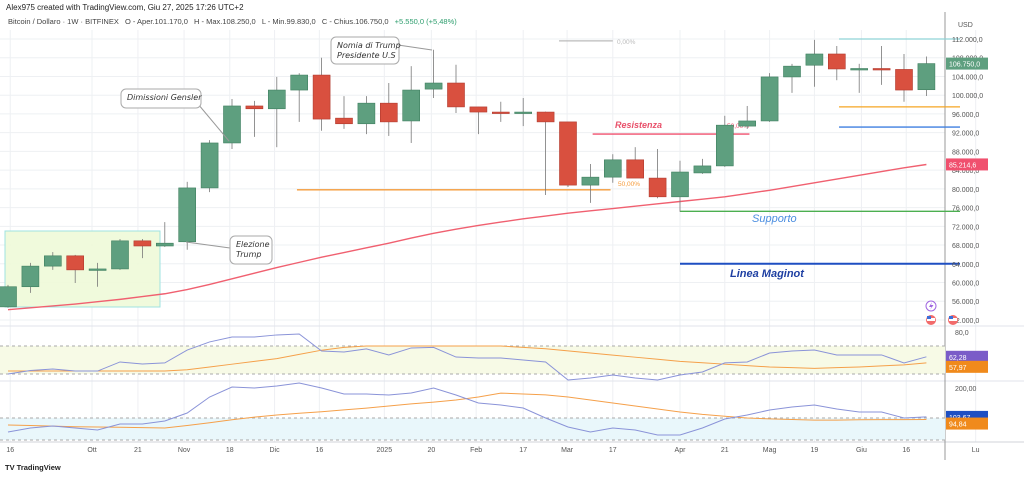  I want to click on callout-trump-president-text: Presidente U.S, so click(366, 55).